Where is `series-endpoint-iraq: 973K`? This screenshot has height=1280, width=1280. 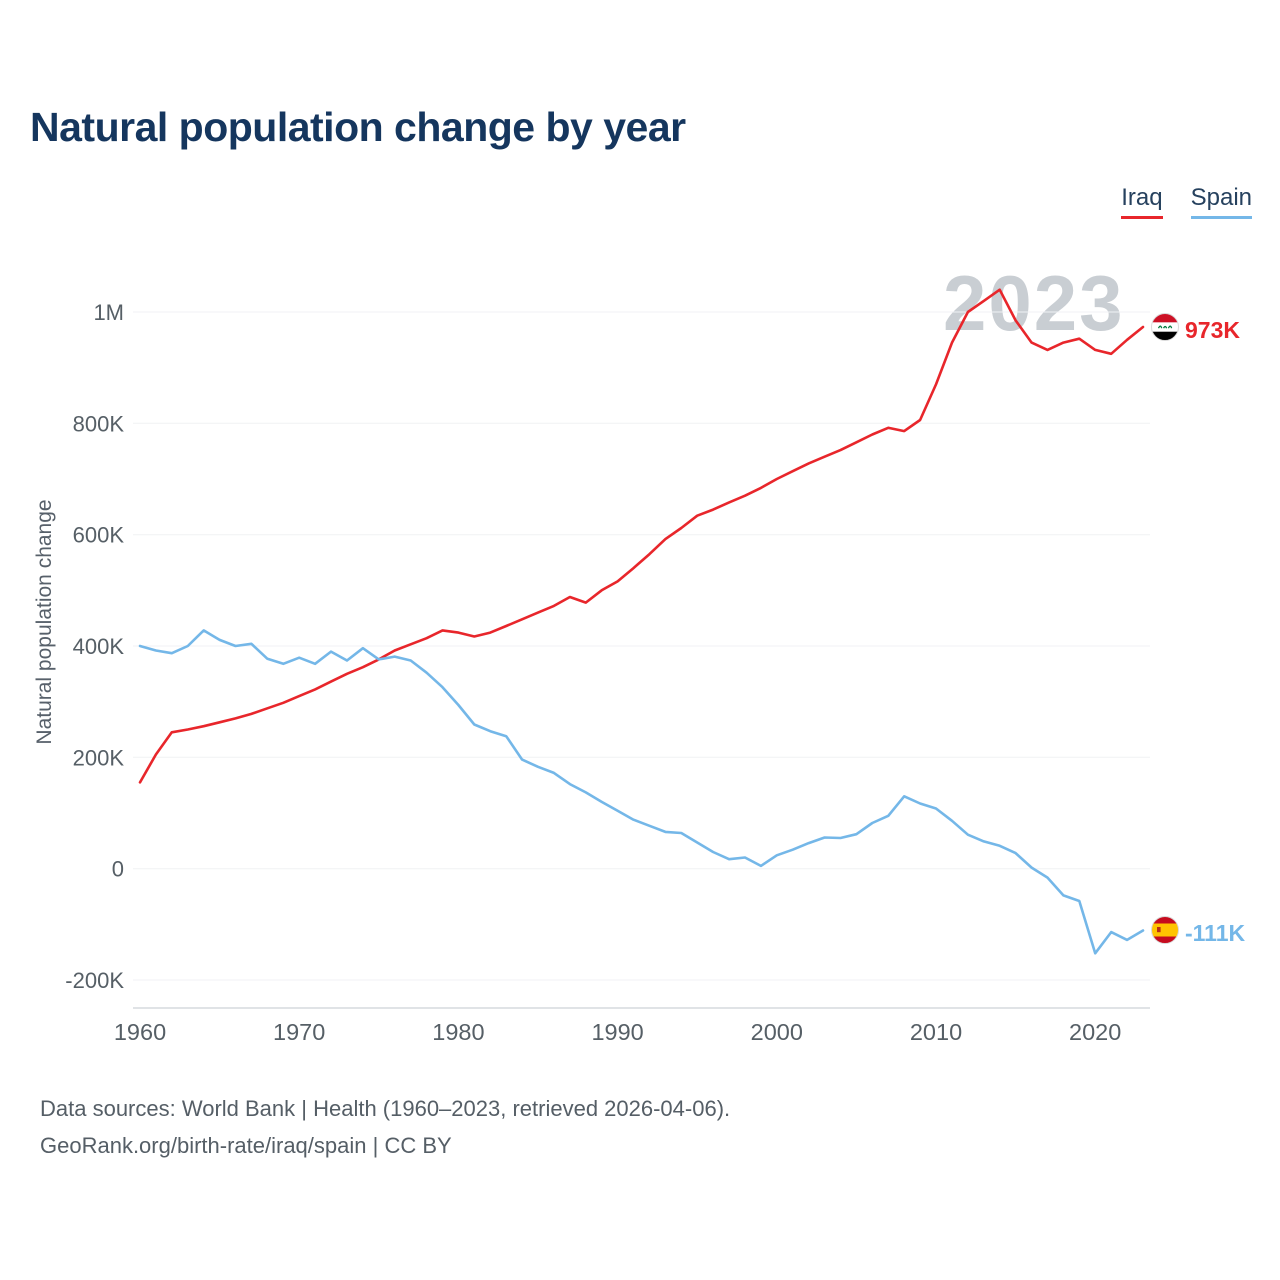 series-endpoint-iraq: 973K is located at coordinates (1195, 330).